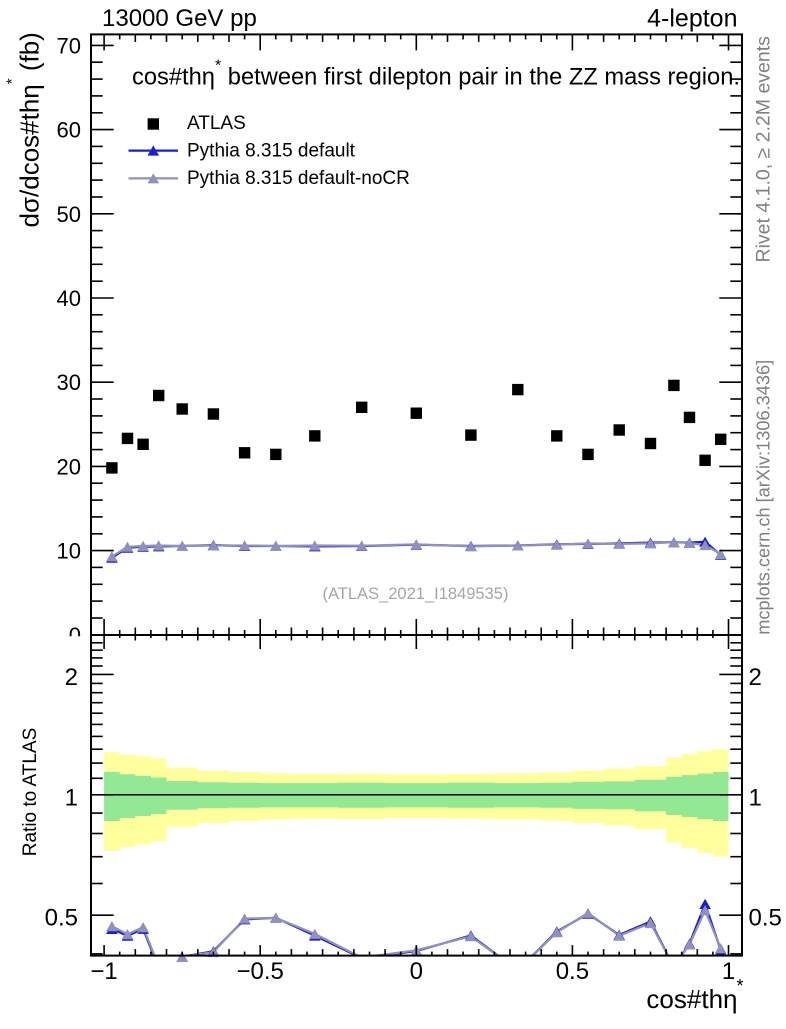  What do you see at coordinates (30, 792) in the screenshot?
I see `svg-text: Ratio to ATLAS` at bounding box center [30, 792].